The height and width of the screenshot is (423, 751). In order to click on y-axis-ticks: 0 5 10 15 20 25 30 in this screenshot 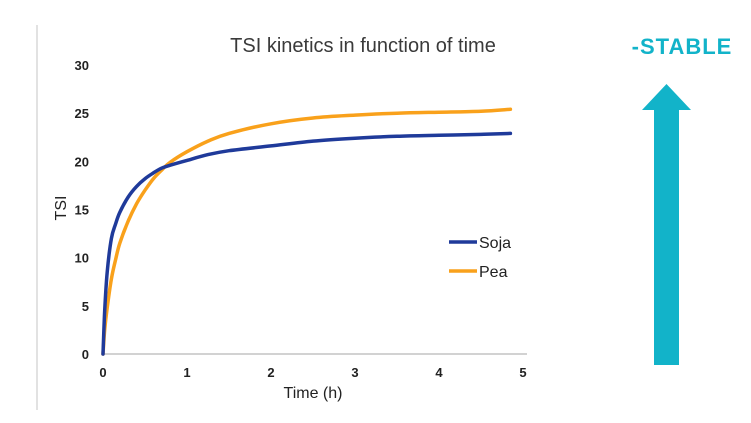, I will do `click(82, 210)`.